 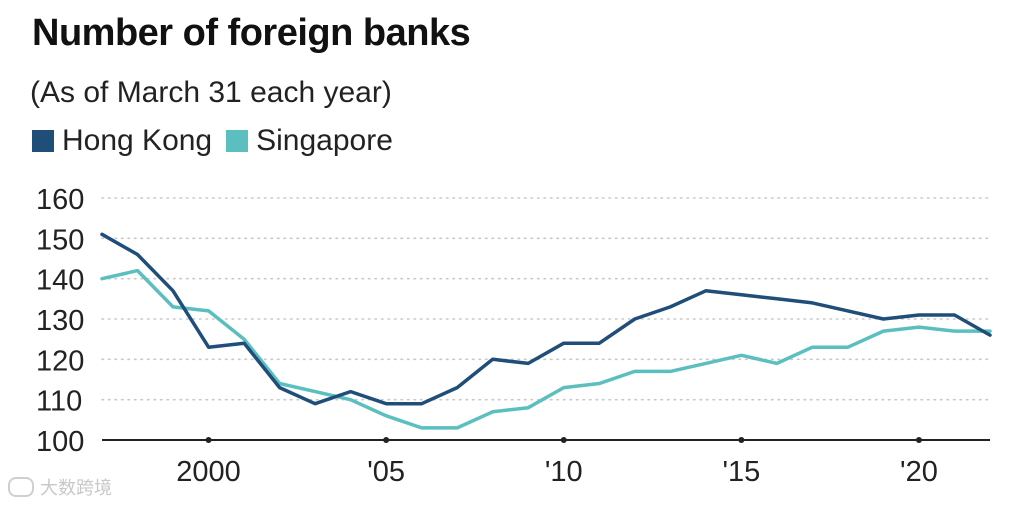 I want to click on y-tick-label: 110, so click(x=59, y=402).